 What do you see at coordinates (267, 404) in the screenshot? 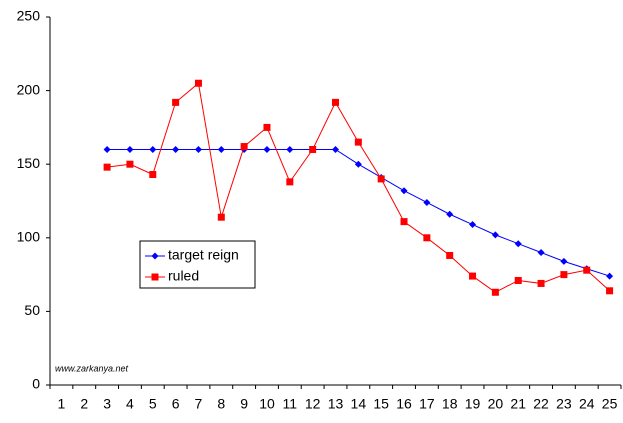
I see `x-tick-label: 10` at bounding box center [267, 404].